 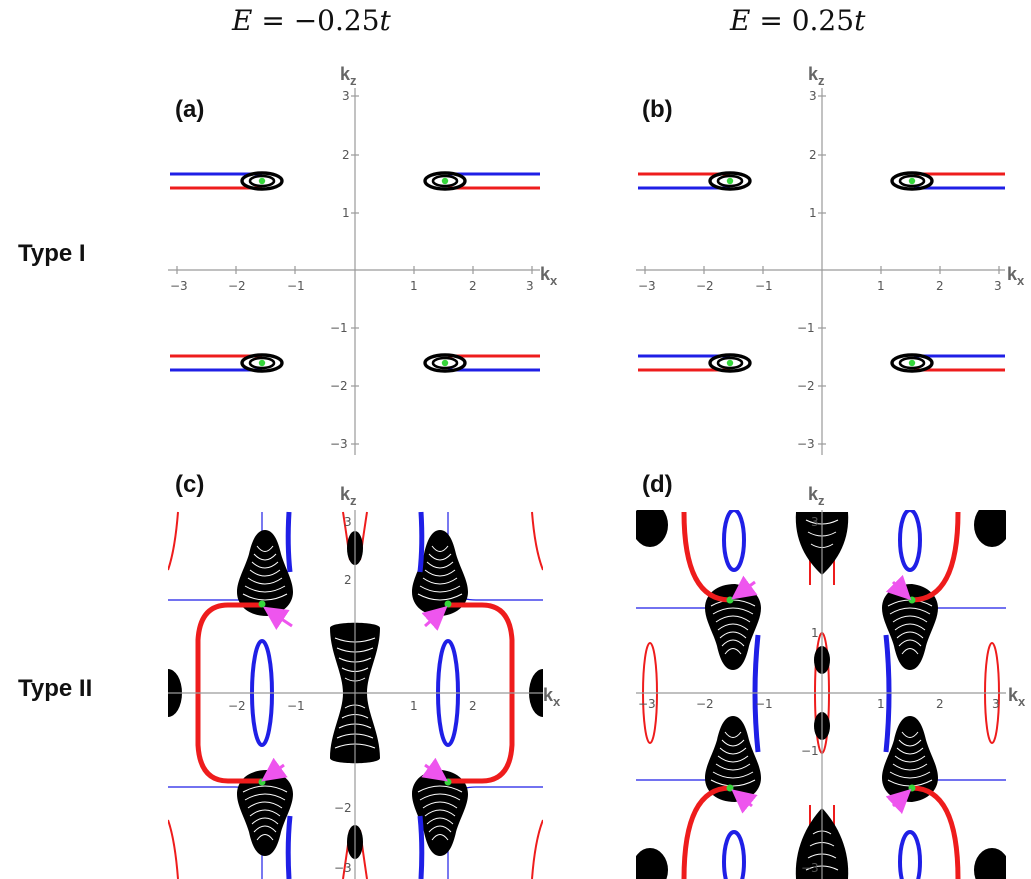 What do you see at coordinates (190, 484) in the screenshot?
I see `panel-label-c: (c)` at bounding box center [190, 484].